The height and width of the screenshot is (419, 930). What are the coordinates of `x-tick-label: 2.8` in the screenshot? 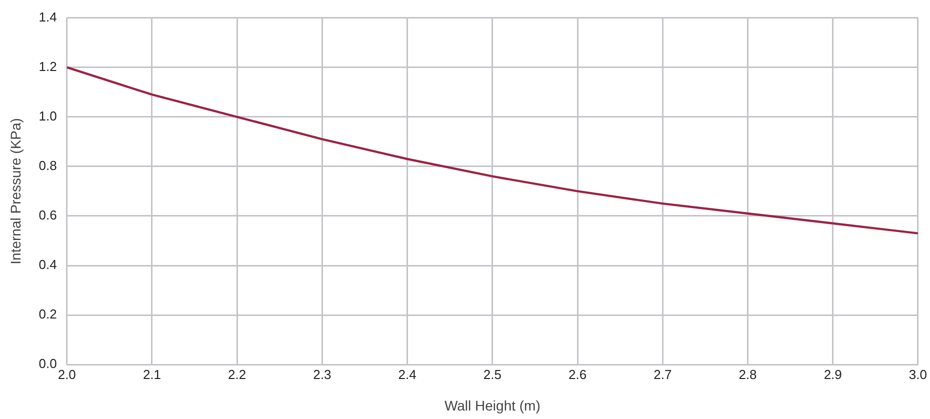 It's located at (747, 374).